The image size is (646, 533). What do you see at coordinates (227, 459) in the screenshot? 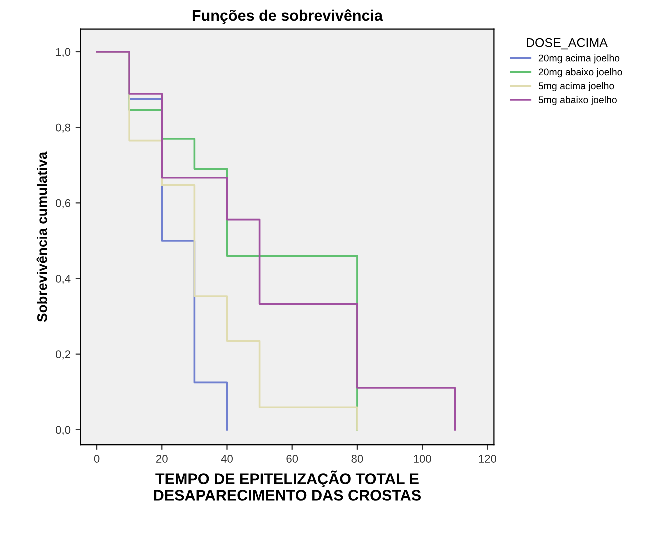
I see `x-tick-label: 40` at bounding box center [227, 459].